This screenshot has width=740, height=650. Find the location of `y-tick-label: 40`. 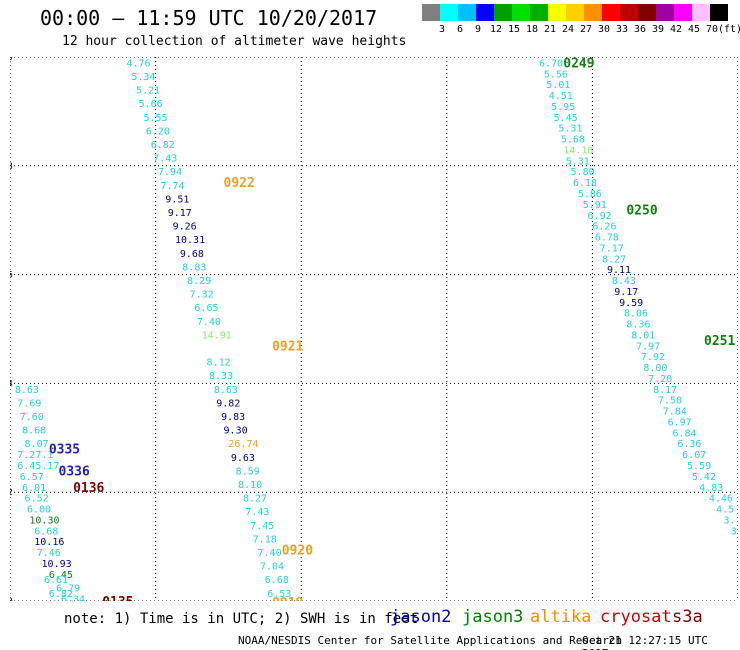

y-tick-label: 40 is located at coordinates (11, 60).